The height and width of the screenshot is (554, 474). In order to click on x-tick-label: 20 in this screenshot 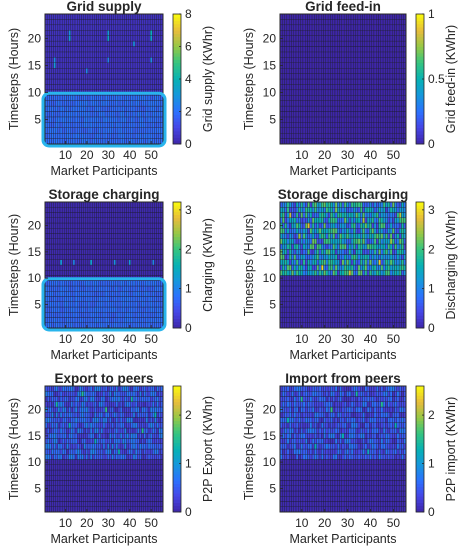, I will do `click(87, 339)`.